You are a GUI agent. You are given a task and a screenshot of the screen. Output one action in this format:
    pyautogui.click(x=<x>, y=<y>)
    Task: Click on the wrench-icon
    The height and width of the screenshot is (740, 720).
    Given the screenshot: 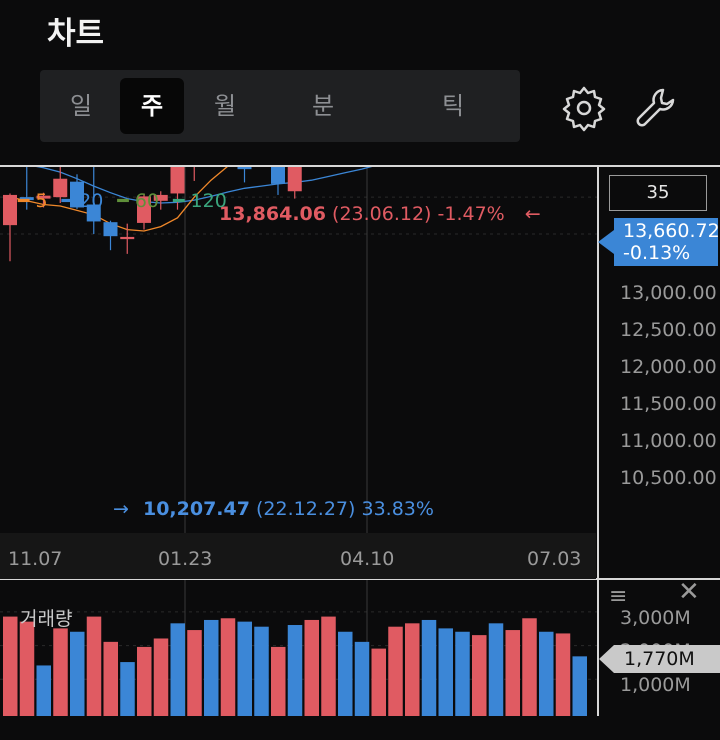 What is the action you would take?
    pyautogui.click(x=657, y=108)
    